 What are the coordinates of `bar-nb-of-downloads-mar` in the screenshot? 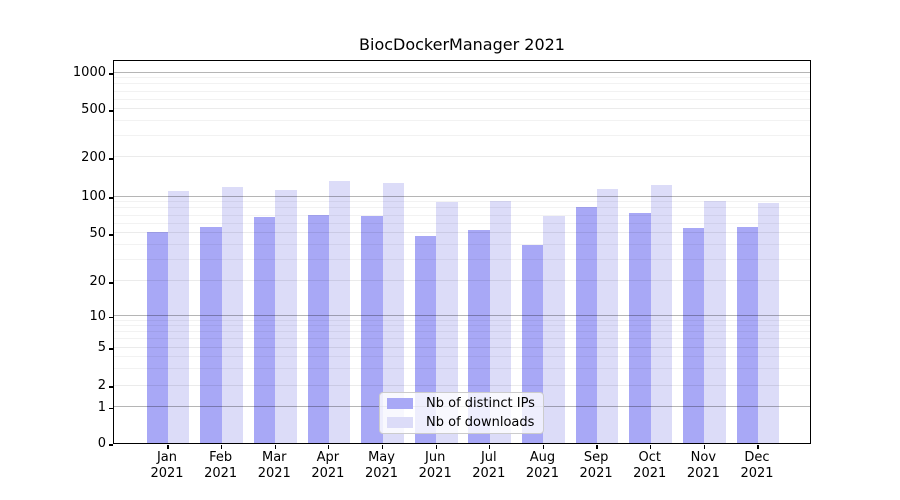 It's located at (286, 316).